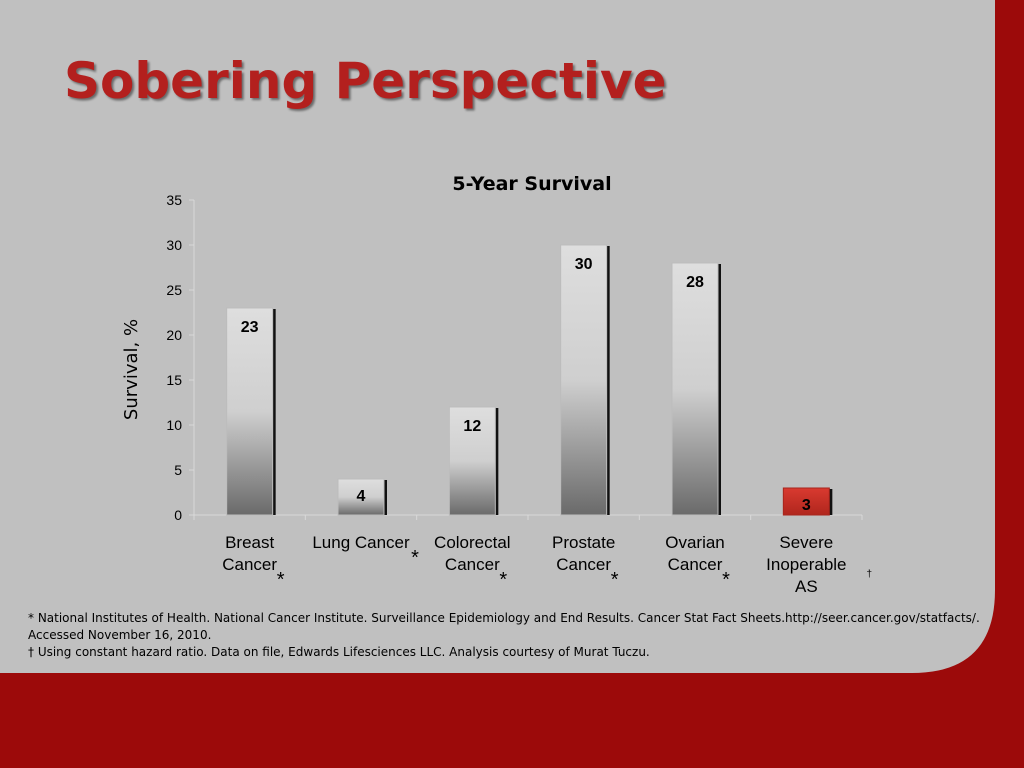 The image size is (1024, 768). I want to click on category-label: Lung Cancer, so click(361, 542).